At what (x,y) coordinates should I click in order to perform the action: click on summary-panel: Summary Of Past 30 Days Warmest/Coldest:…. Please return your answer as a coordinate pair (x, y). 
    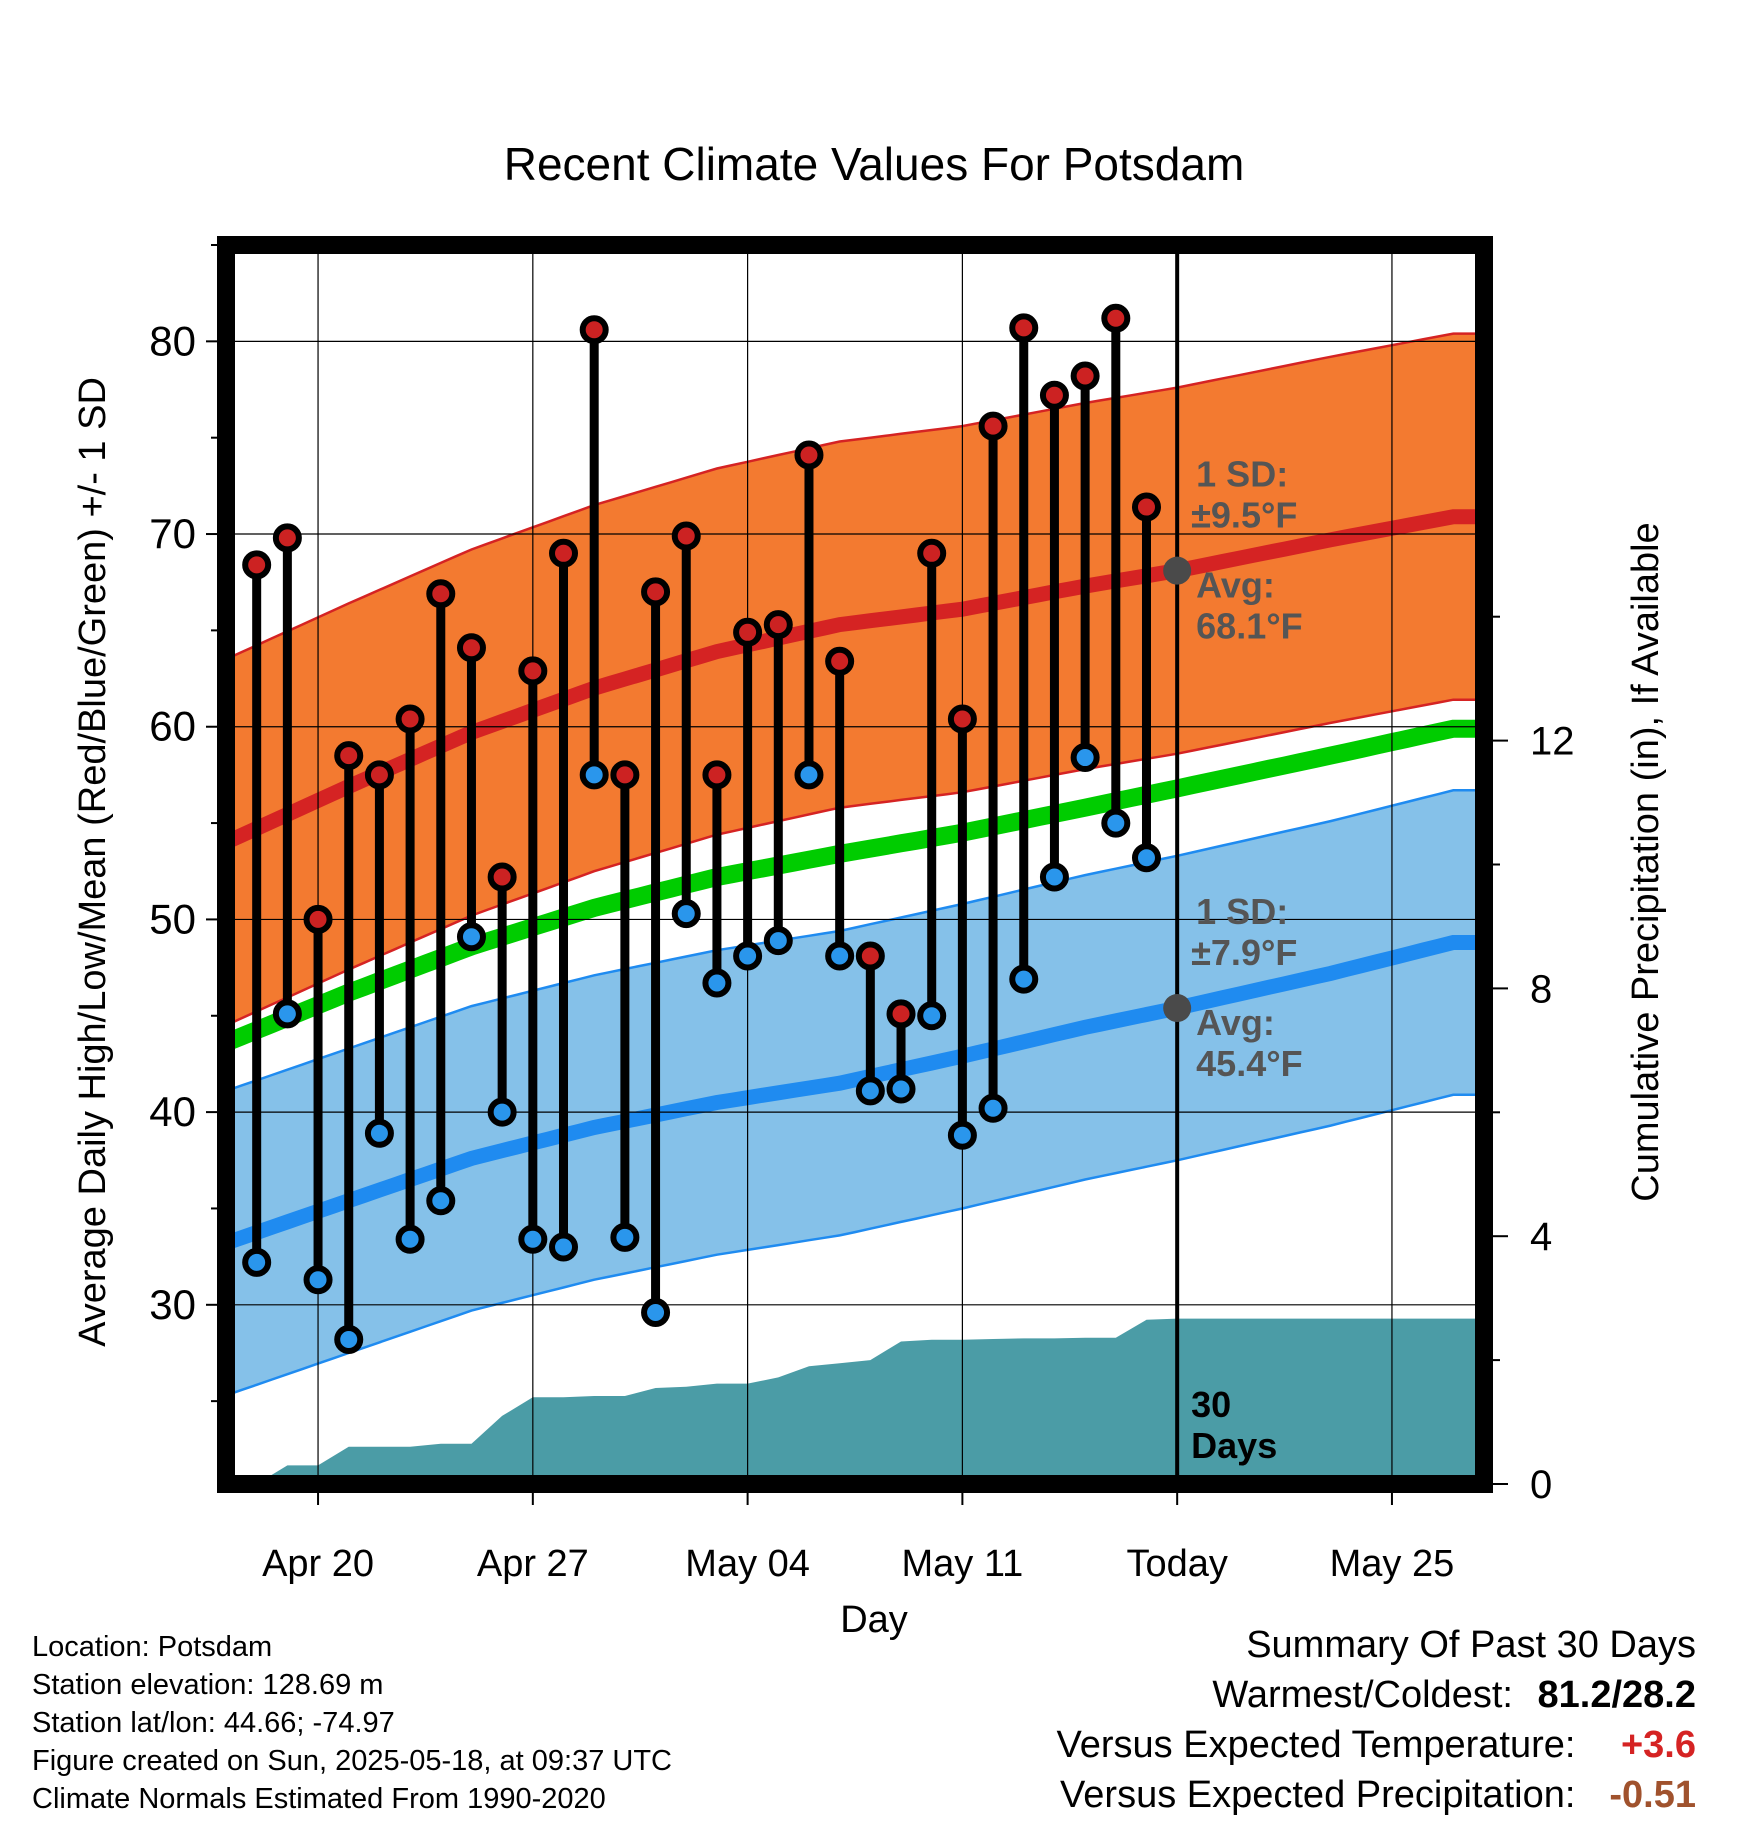
    Looking at the image, I should click on (1376, 1720).